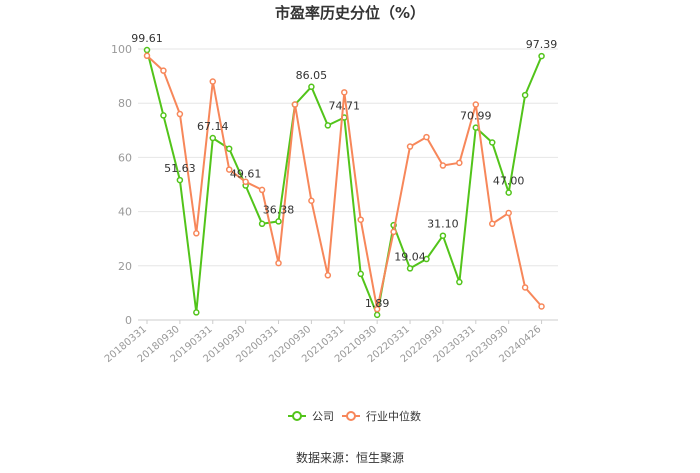 This screenshot has width=700, height=473. Describe the element at coordinates (443, 224) in the screenshot. I see `data-label: 31.10` at that location.